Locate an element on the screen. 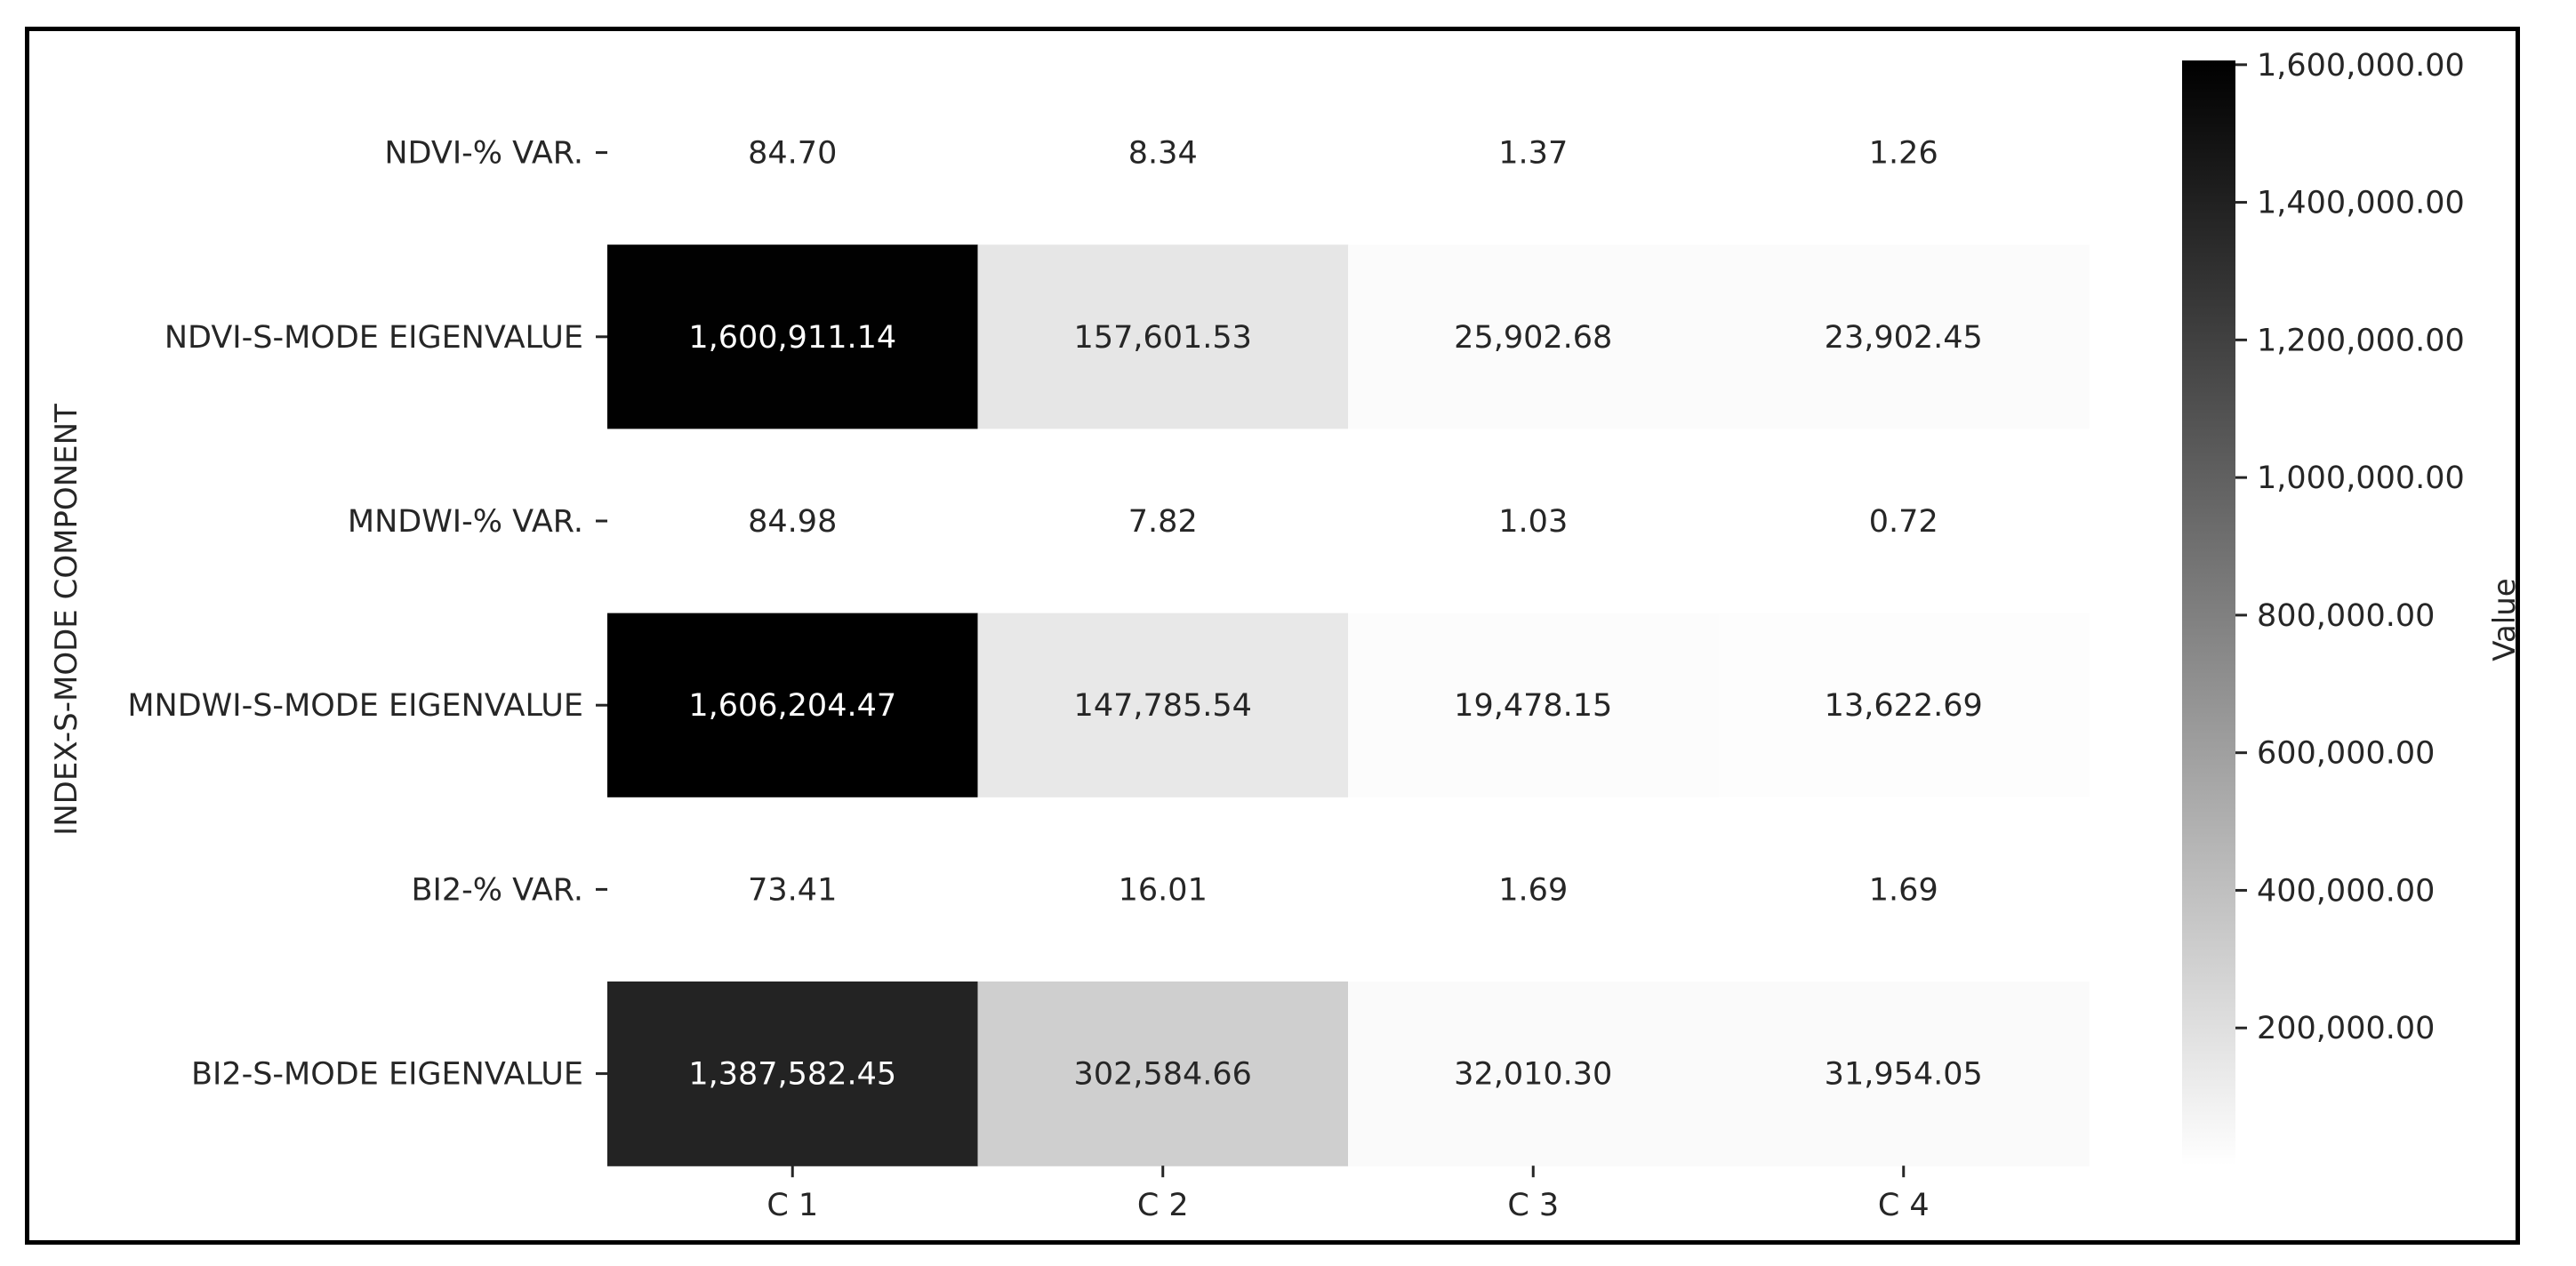 This screenshot has width=2576, height=1266. cell-value-label: 31,954.05 is located at coordinates (1904, 1075).